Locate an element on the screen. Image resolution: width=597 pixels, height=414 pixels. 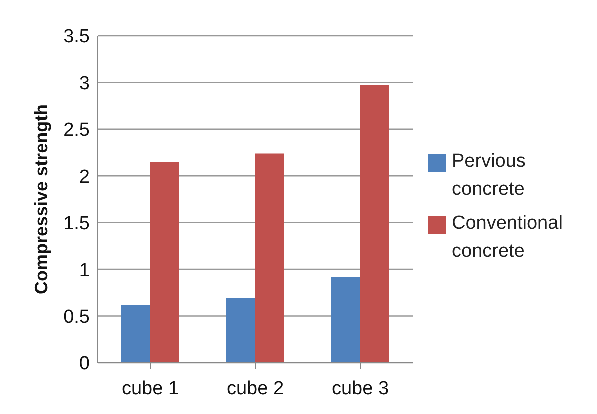
y-tick-label: 1.5 is located at coordinates (77, 224).